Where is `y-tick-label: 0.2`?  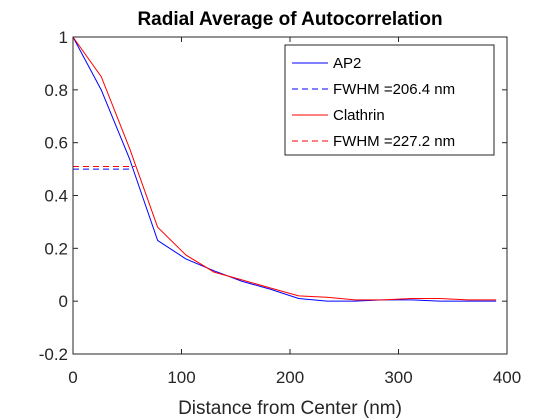
y-tick-label: 0.2 is located at coordinates (56, 248).